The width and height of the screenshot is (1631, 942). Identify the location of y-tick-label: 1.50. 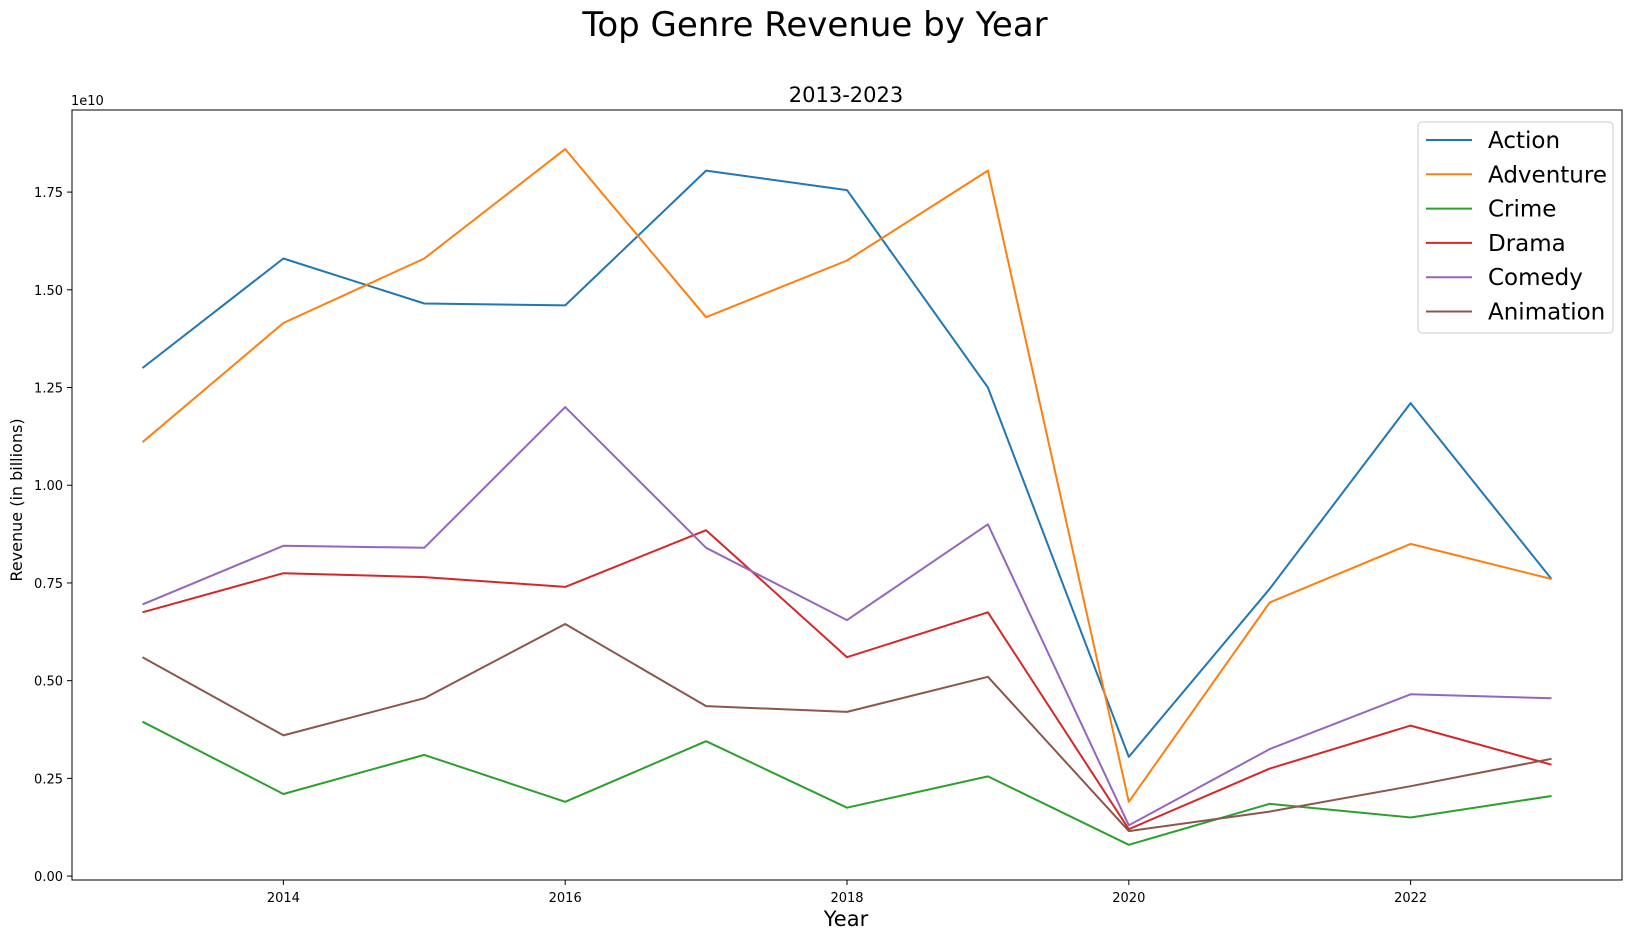
(48, 291).